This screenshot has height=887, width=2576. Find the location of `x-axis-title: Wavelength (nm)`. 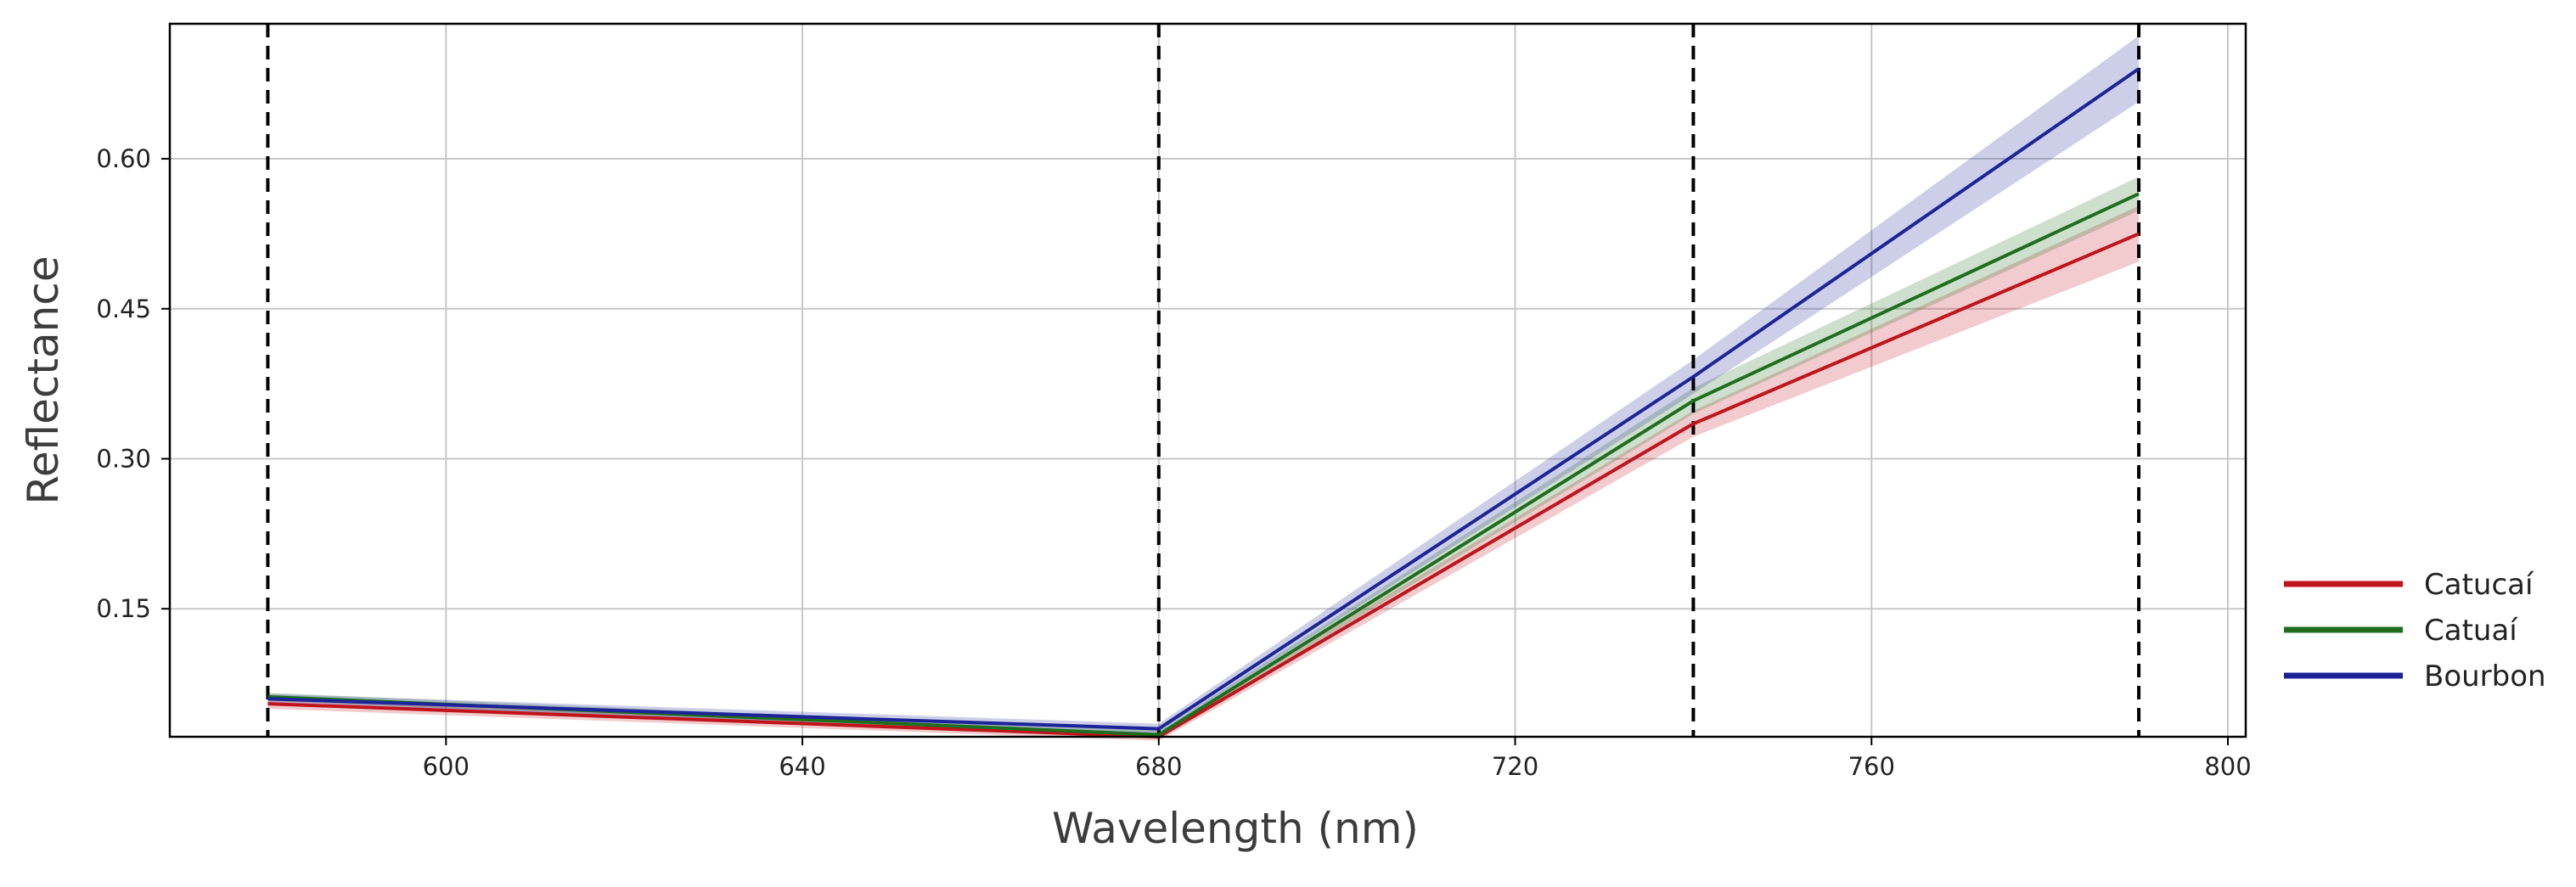

x-axis-title: Wavelength (nm) is located at coordinates (1235, 828).